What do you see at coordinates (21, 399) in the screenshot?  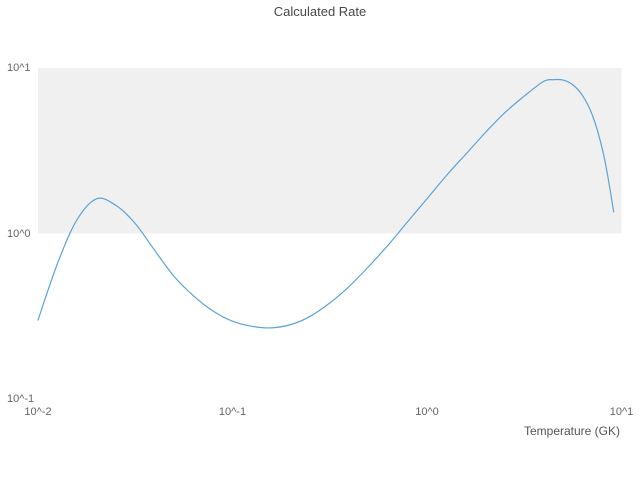 I see `y-tick-label: 10^-1` at bounding box center [21, 399].